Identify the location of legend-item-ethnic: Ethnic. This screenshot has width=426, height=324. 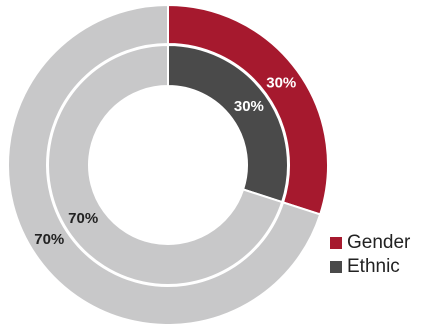
(370, 267).